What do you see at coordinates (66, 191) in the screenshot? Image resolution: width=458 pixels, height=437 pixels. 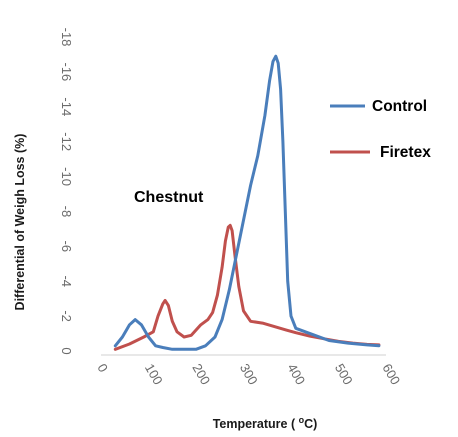 I see `y-tick-labels: 0 -2 -4 -6 -8 -10 -12 -14 -16 -18` at bounding box center [66, 191].